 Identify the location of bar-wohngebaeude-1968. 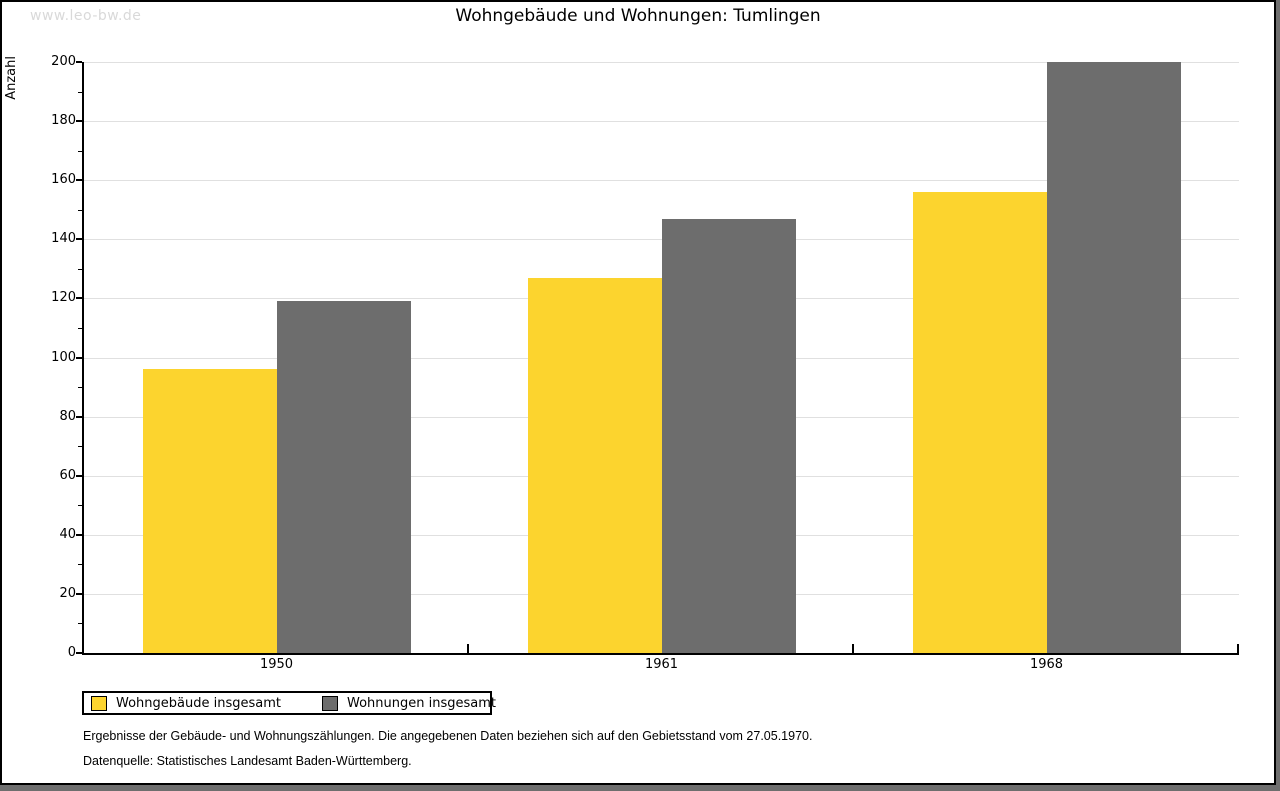
(979, 422).